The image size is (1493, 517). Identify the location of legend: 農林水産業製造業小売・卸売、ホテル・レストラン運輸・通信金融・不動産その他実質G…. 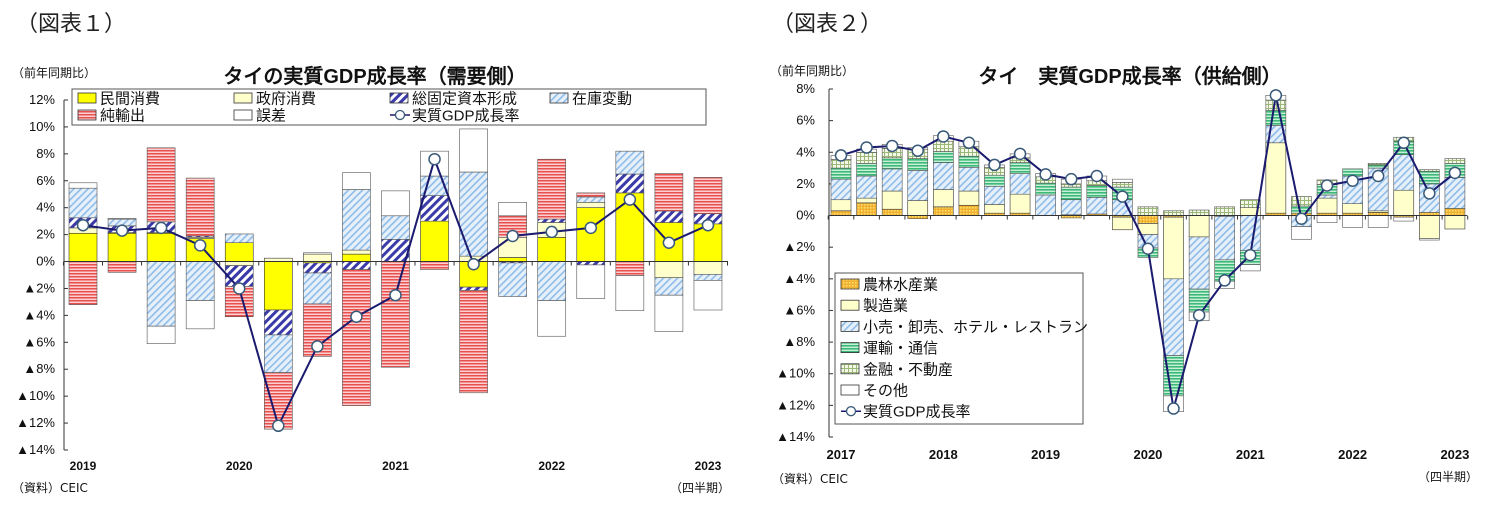
(961, 348).